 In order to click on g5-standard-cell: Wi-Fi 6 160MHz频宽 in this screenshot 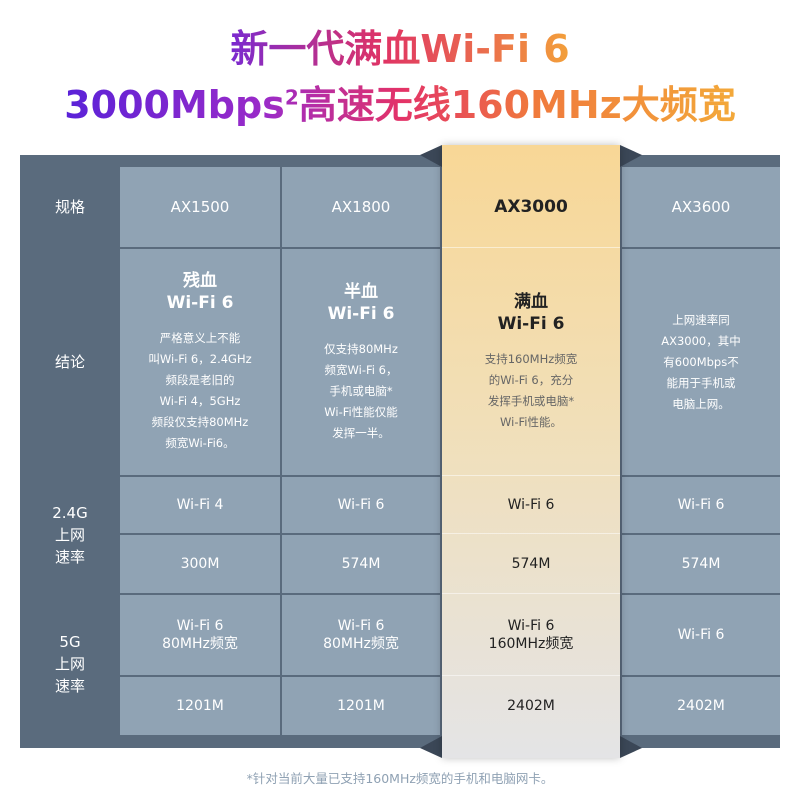, I will do `click(531, 635)`.